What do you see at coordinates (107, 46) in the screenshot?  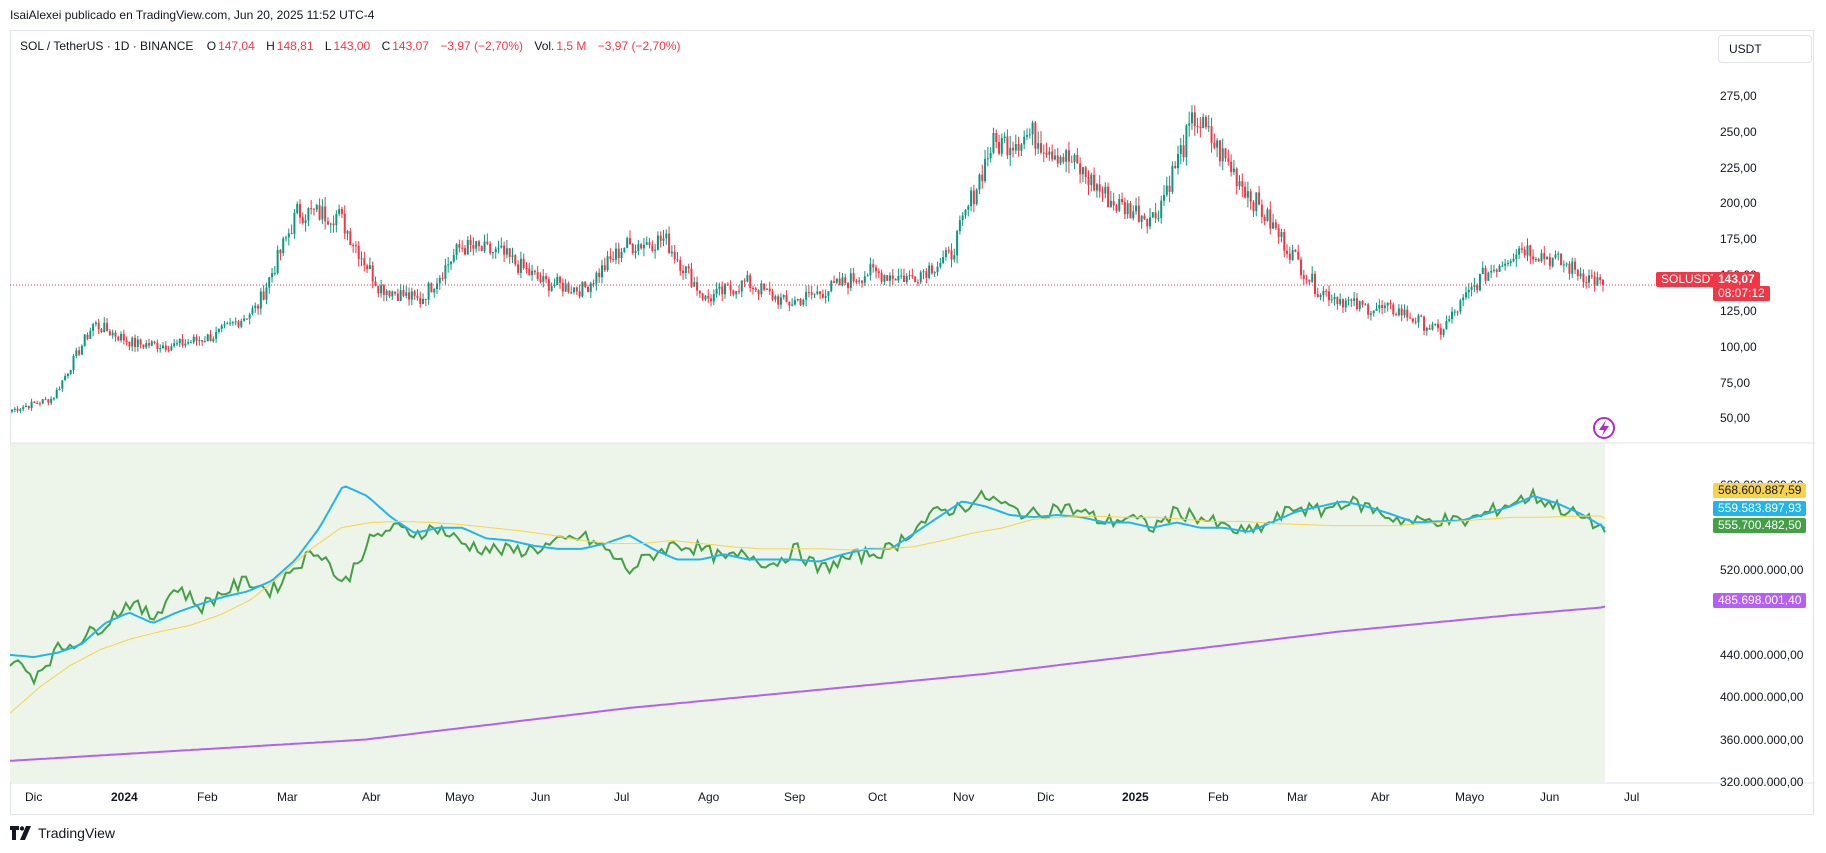 I see `legend-symbol: SOL / TetherUS · 1D · BINANCE` at bounding box center [107, 46].